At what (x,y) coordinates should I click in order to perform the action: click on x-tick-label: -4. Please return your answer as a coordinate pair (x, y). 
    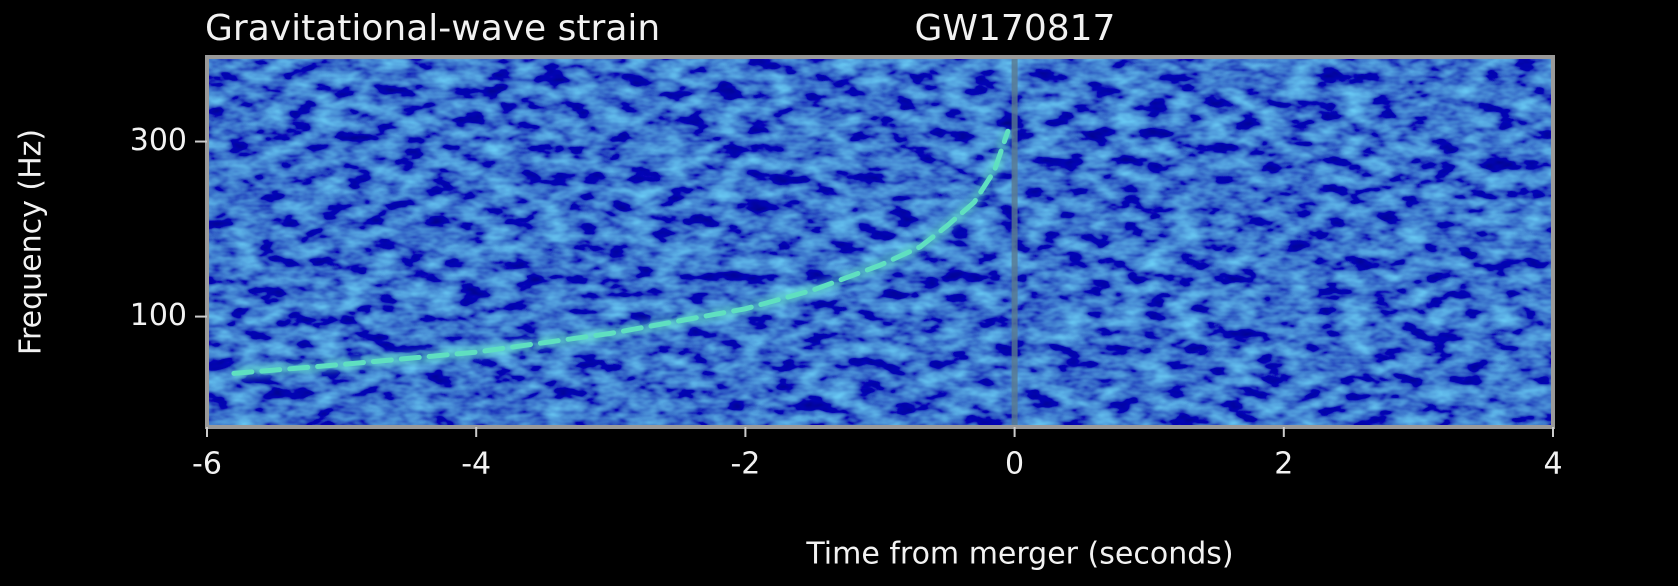
    Looking at the image, I should click on (476, 464).